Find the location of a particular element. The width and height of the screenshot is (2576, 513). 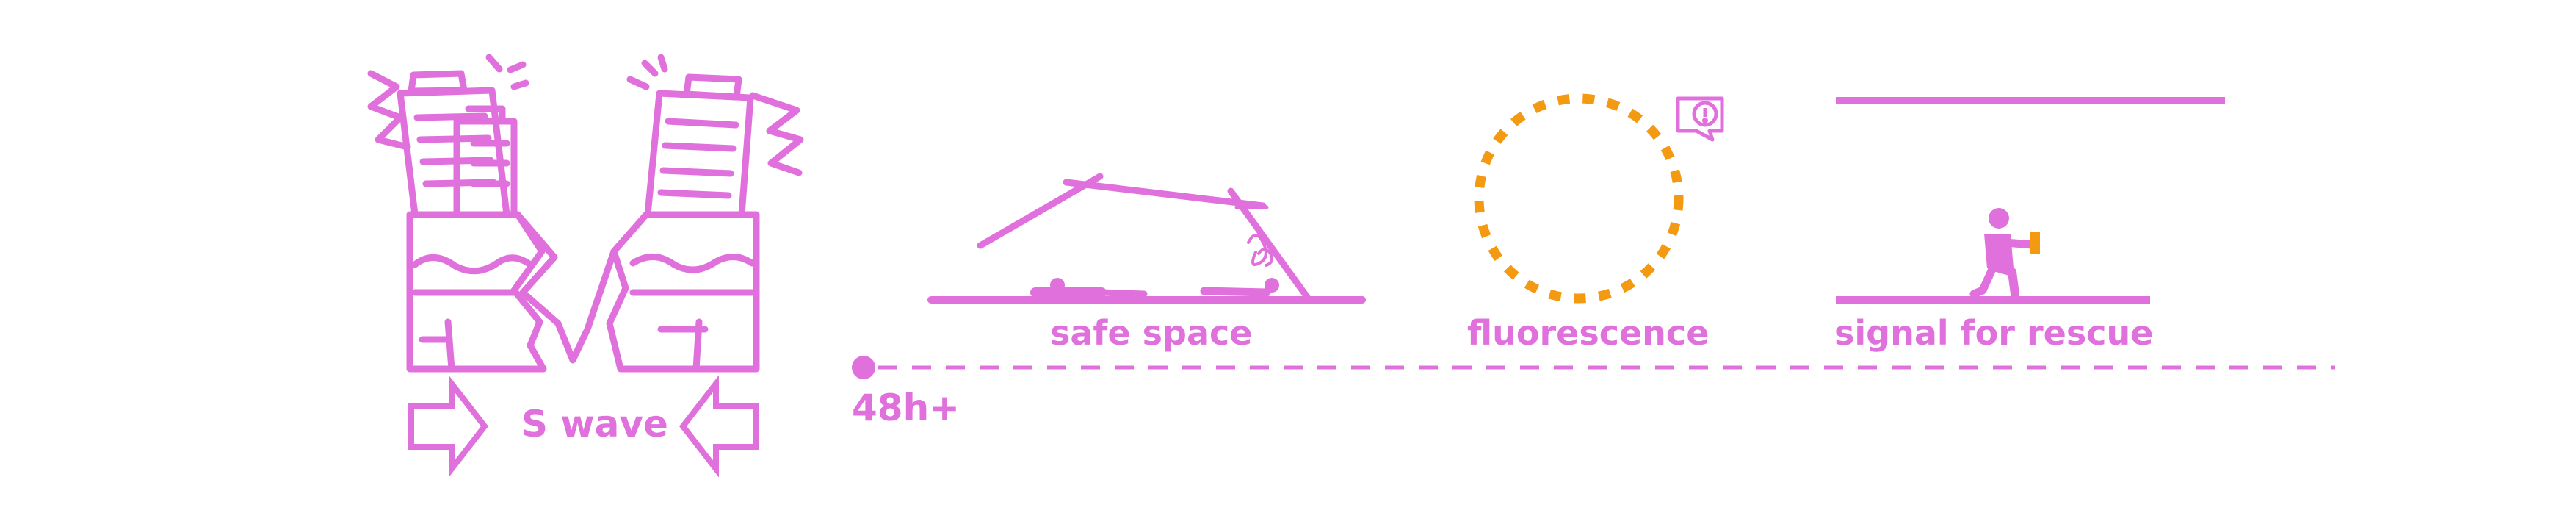

kneeling-person-icon is located at coordinates (2004, 253).